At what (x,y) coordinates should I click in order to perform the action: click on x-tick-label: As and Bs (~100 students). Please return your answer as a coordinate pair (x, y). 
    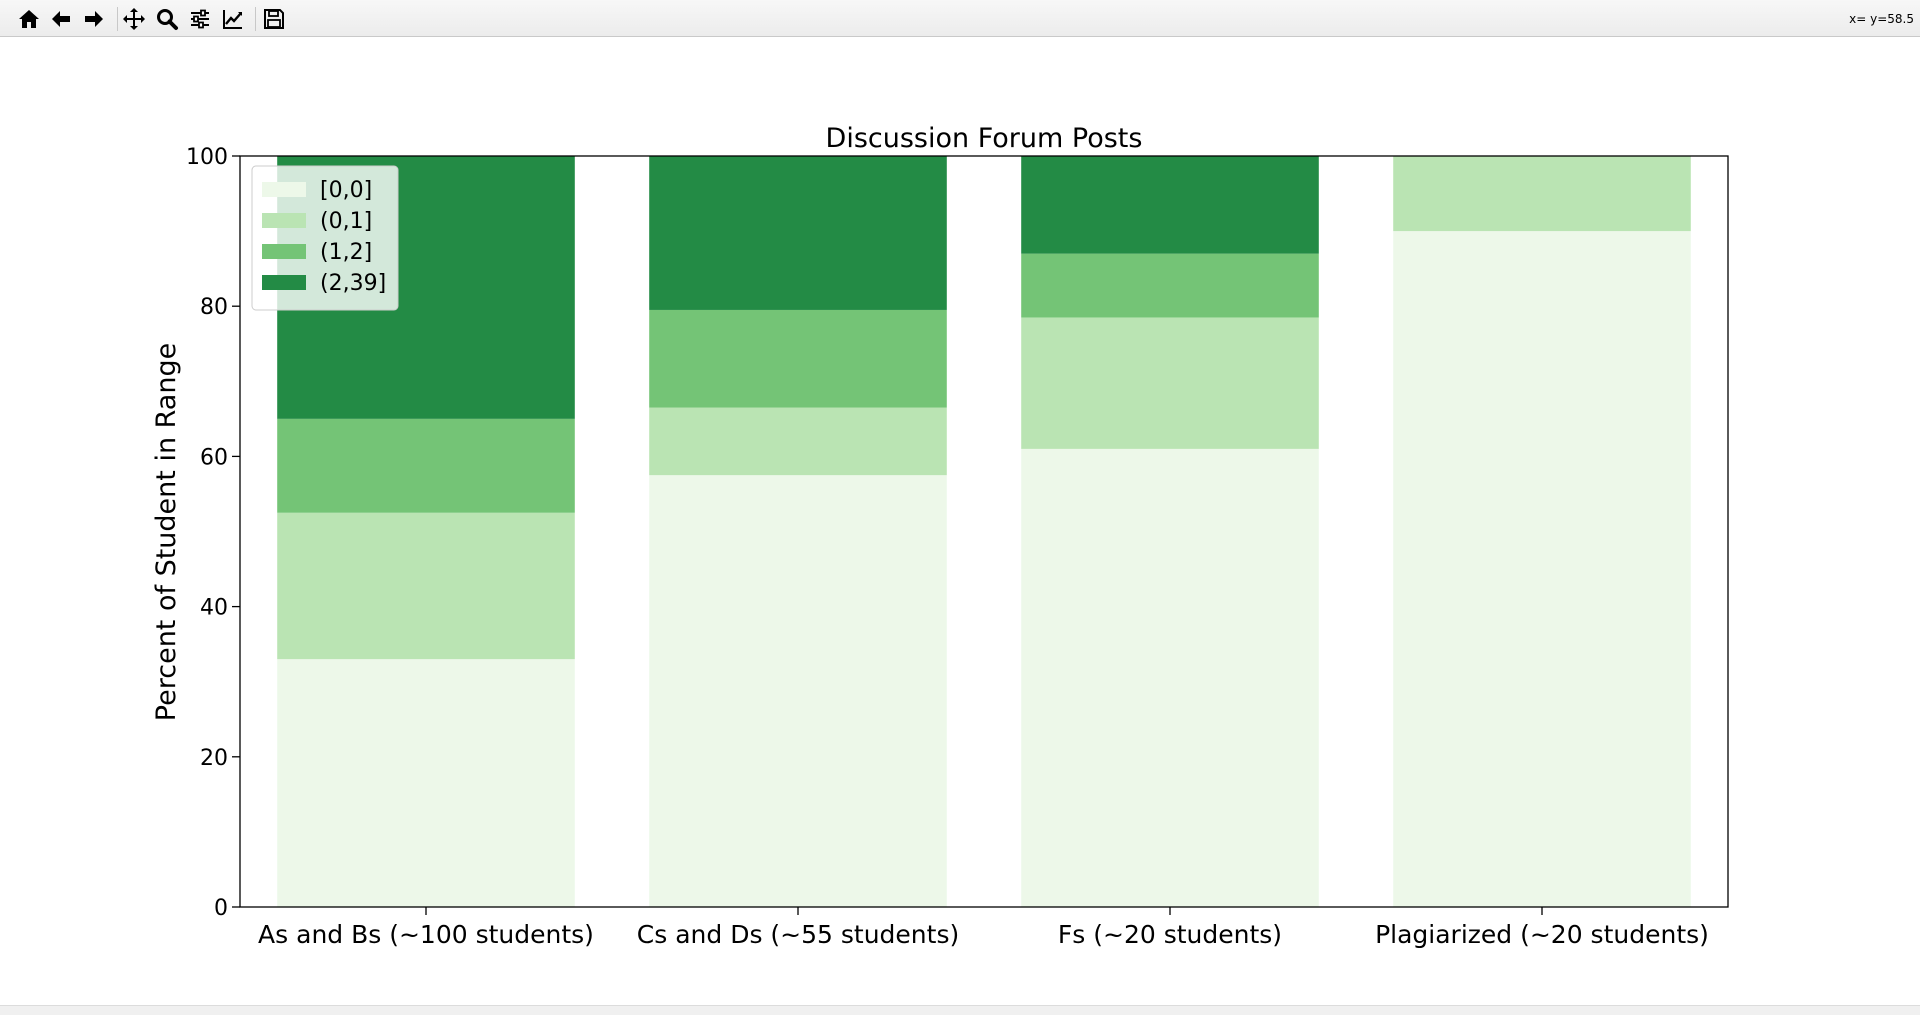
    Looking at the image, I should click on (426, 934).